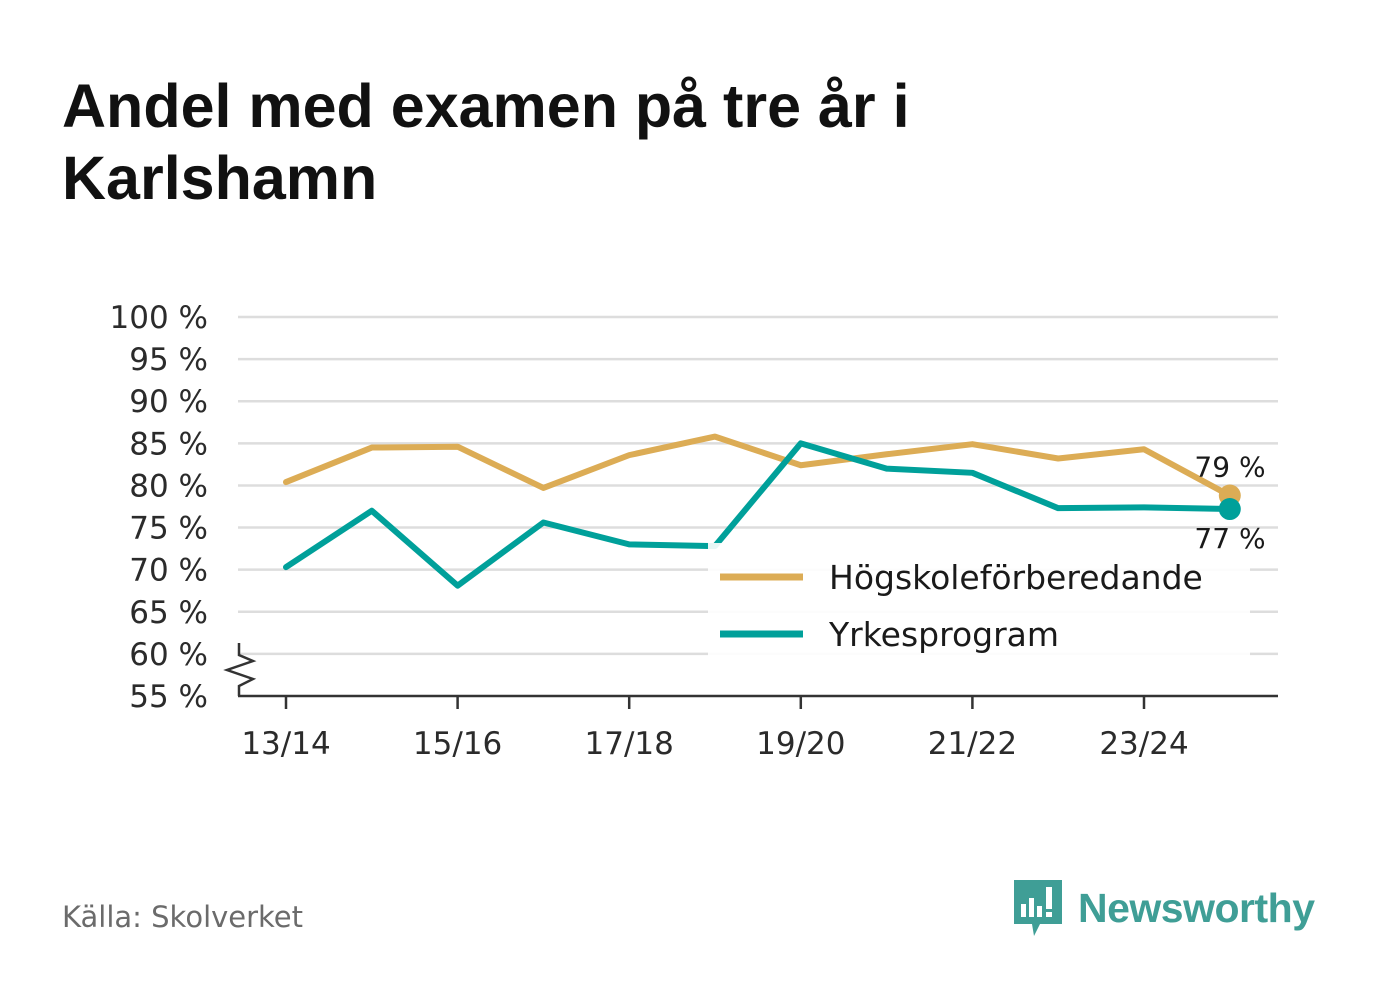 The width and height of the screenshot is (1382, 999). Describe the element at coordinates (1196, 907) in the screenshot. I see `brand-name: Newsworthy` at that location.